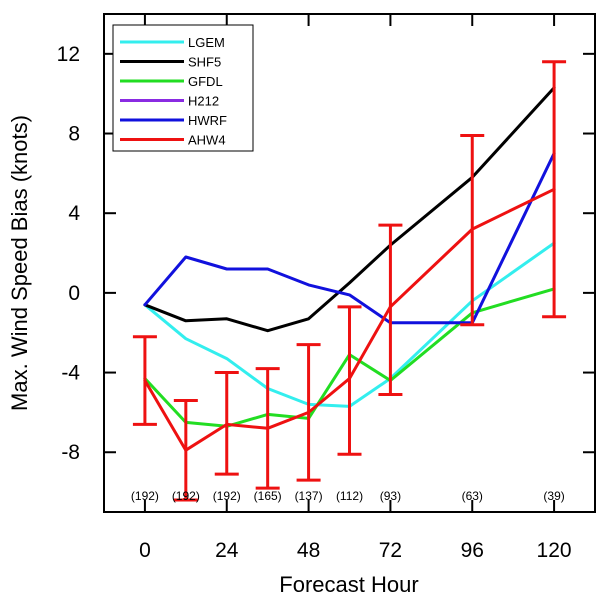 Image resolution: width=609 pixels, height=600 pixels. What do you see at coordinates (390, 496) in the screenshot?
I see `sample-count-label: (93)` at bounding box center [390, 496].